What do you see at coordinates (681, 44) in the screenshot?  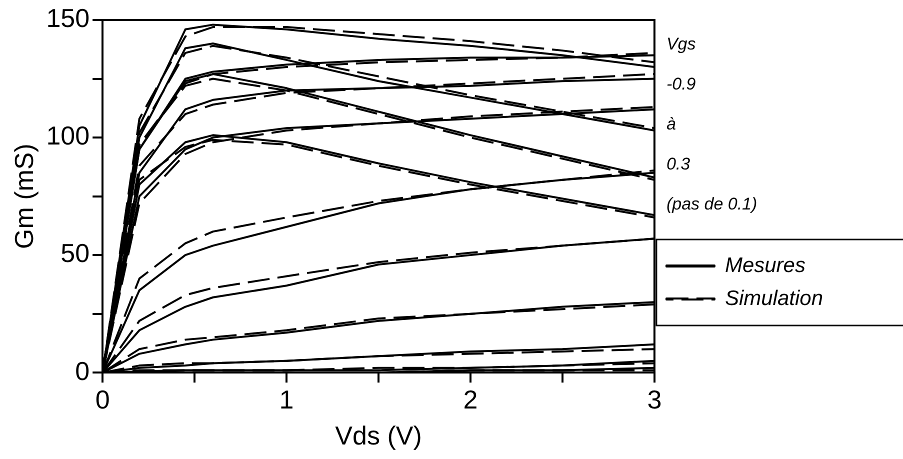 I see `text: Vgs` at bounding box center [681, 44].